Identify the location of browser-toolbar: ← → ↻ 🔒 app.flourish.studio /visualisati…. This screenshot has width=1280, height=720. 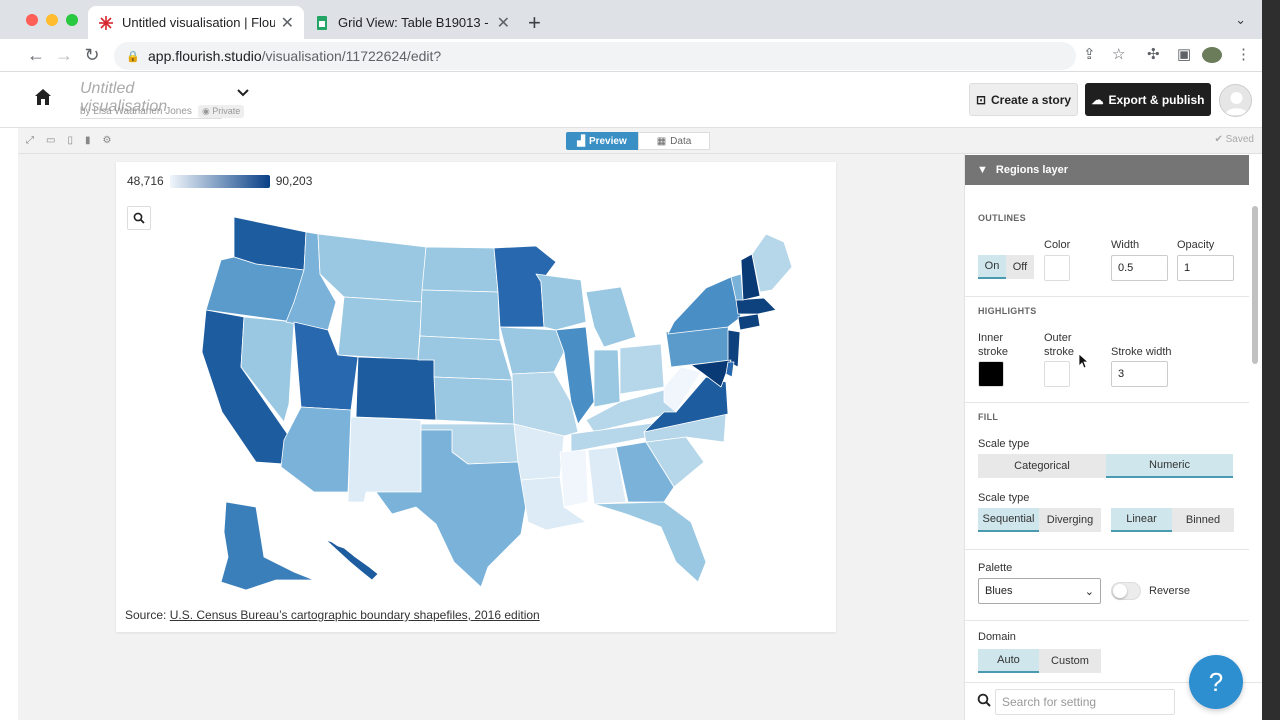
(631, 55).